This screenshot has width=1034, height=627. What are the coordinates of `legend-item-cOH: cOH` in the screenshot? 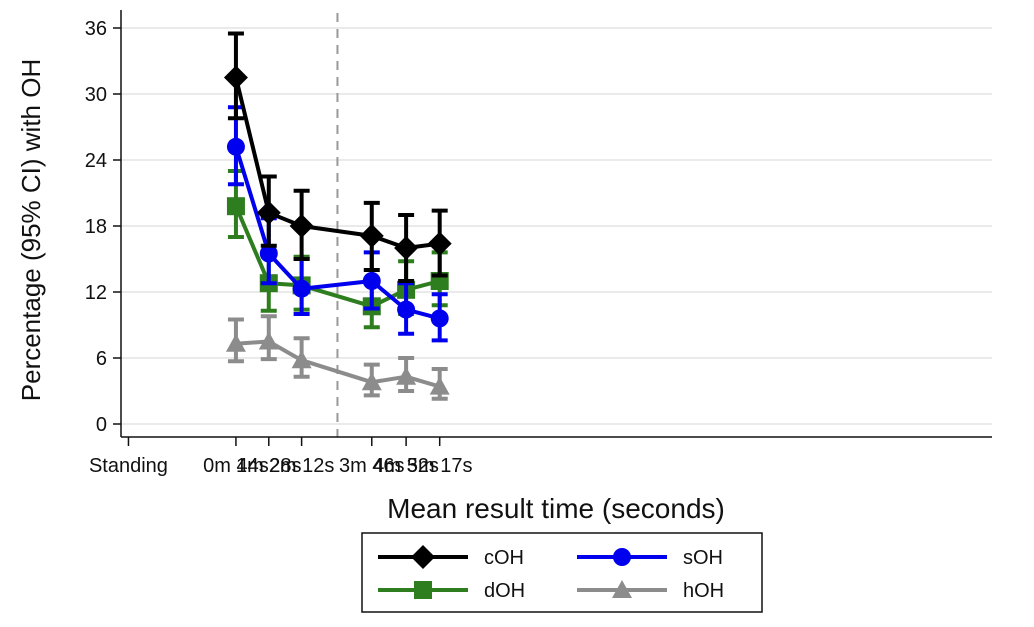 It's located at (451, 557).